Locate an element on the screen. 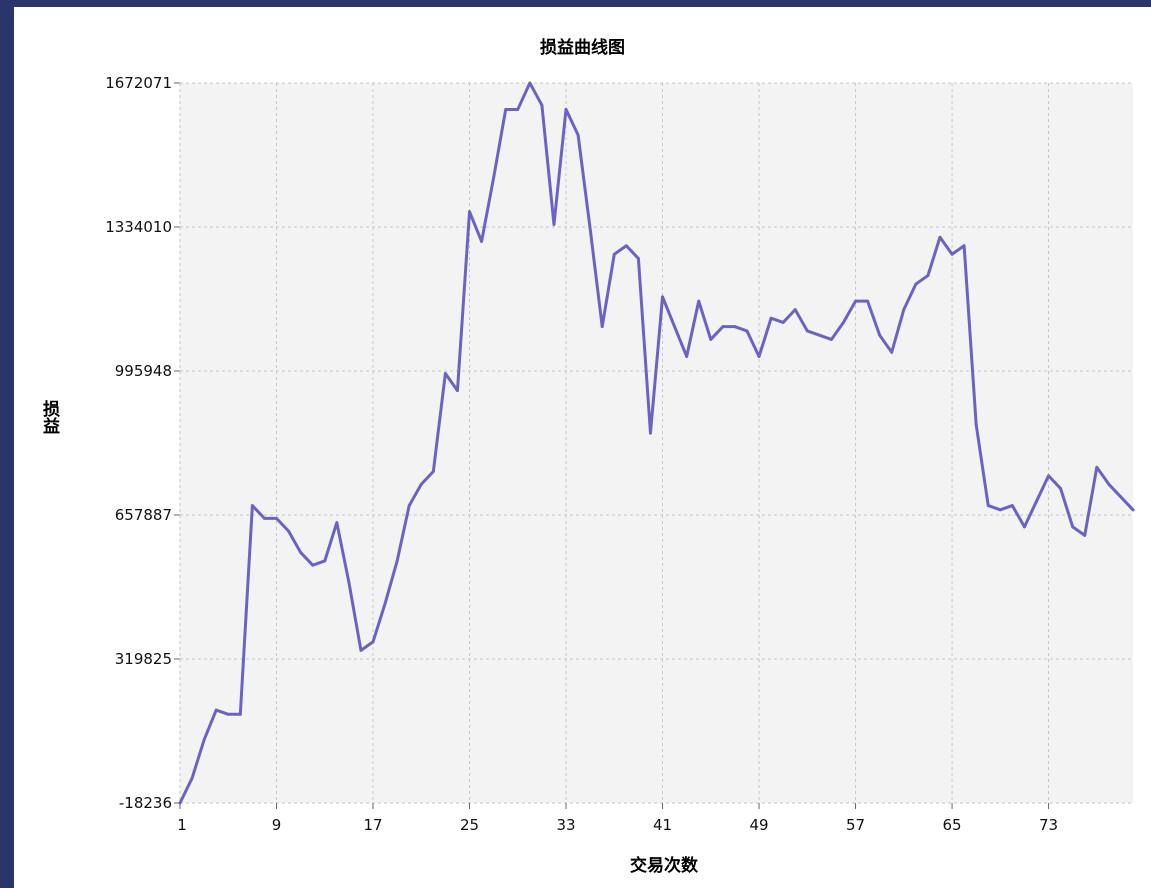 The image size is (1151, 888). x-tick-label: 9 is located at coordinates (277, 825).